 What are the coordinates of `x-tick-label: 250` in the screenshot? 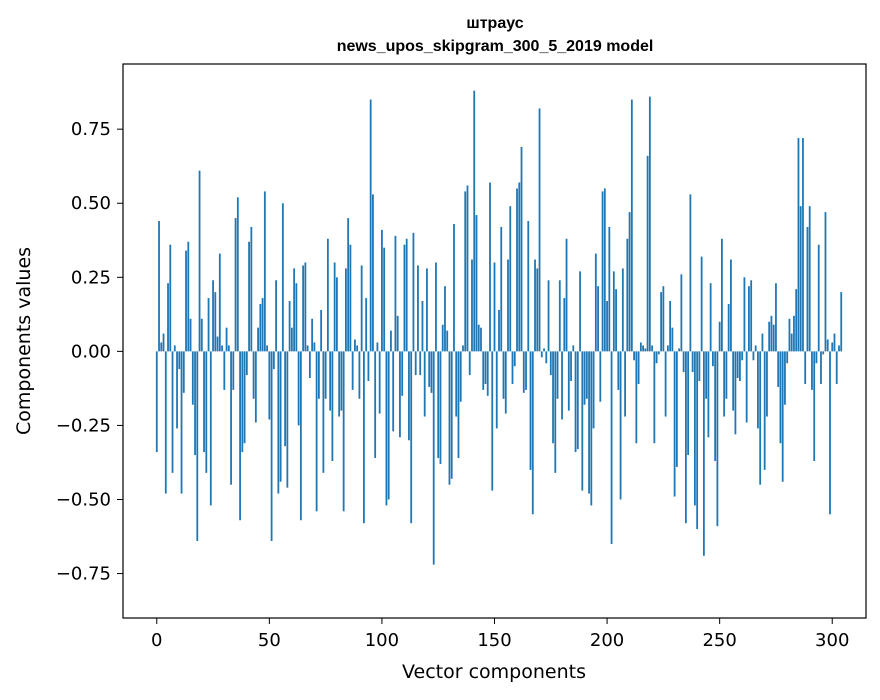 It's located at (719, 640).